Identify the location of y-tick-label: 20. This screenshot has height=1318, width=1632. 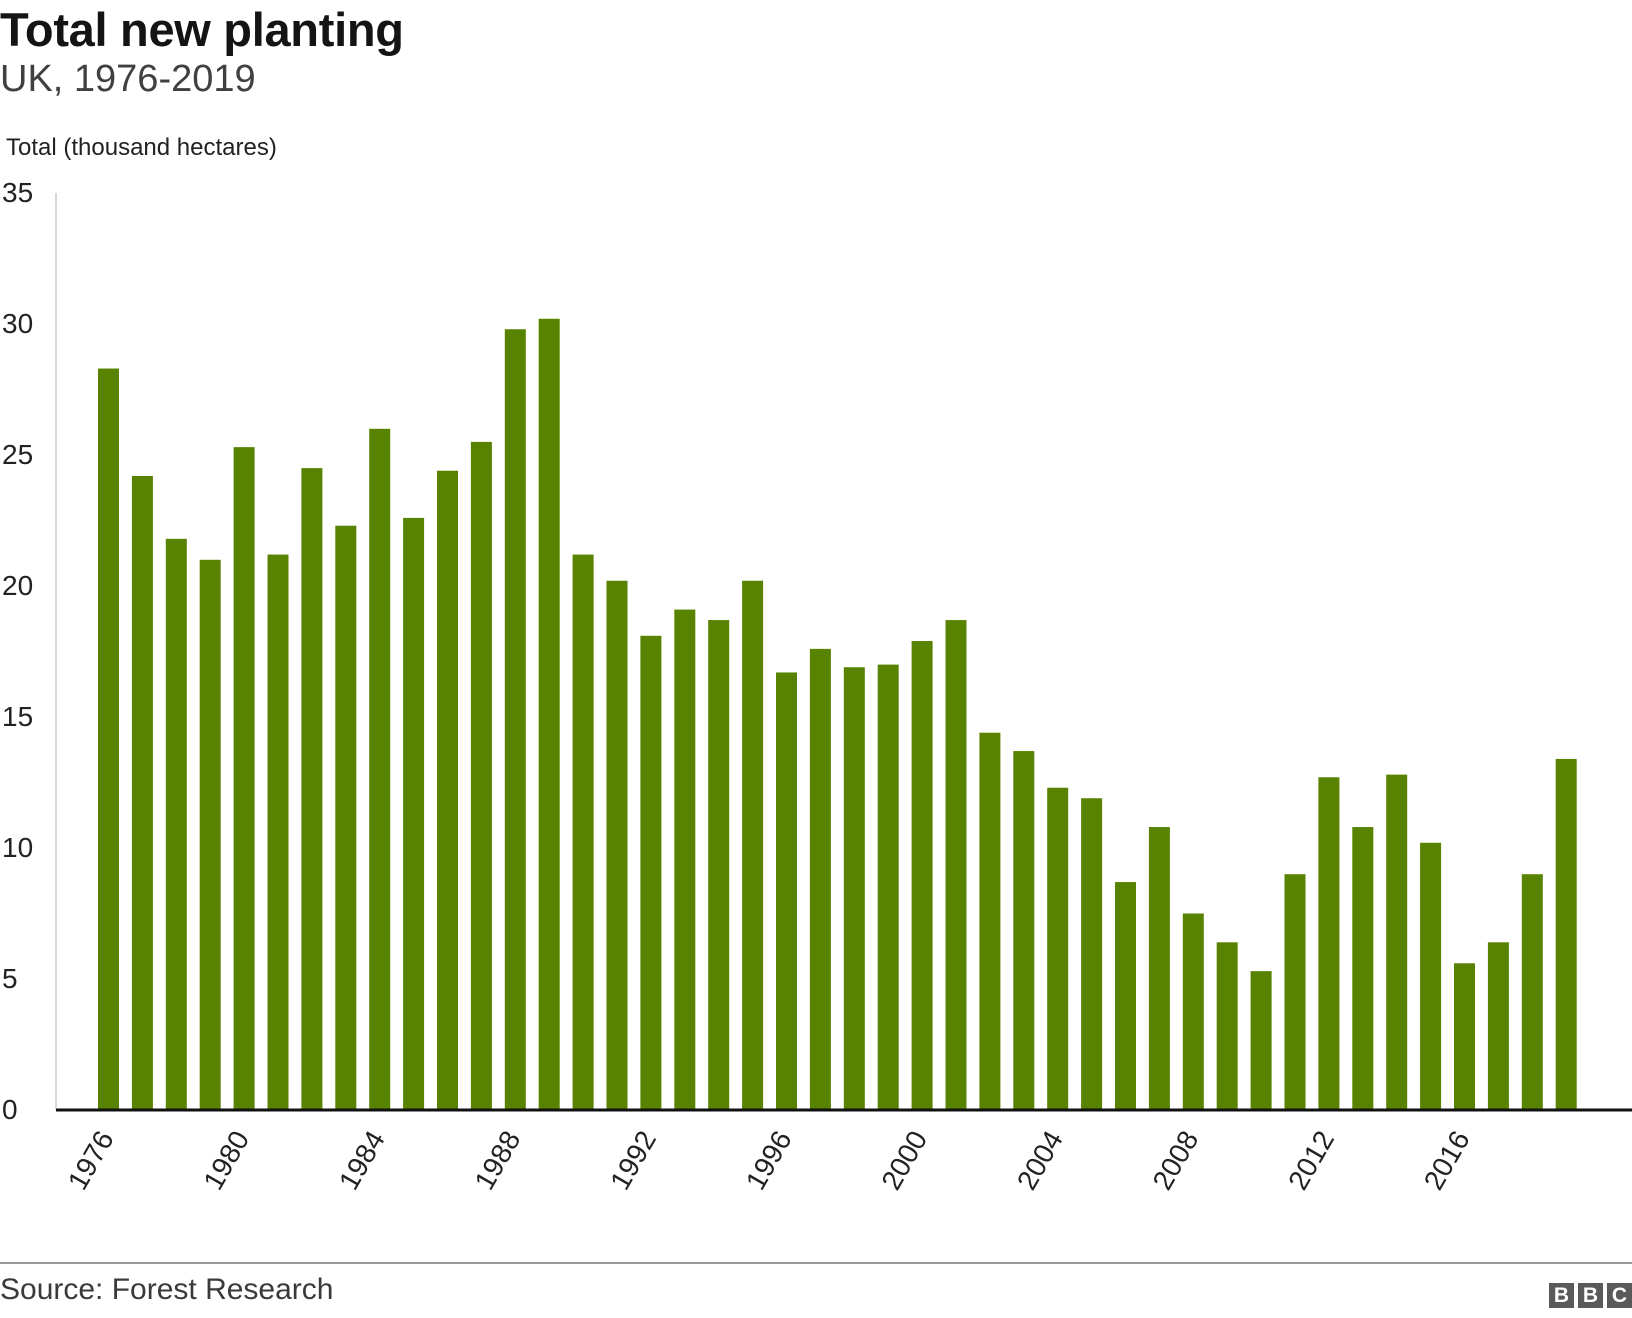
(17, 585).